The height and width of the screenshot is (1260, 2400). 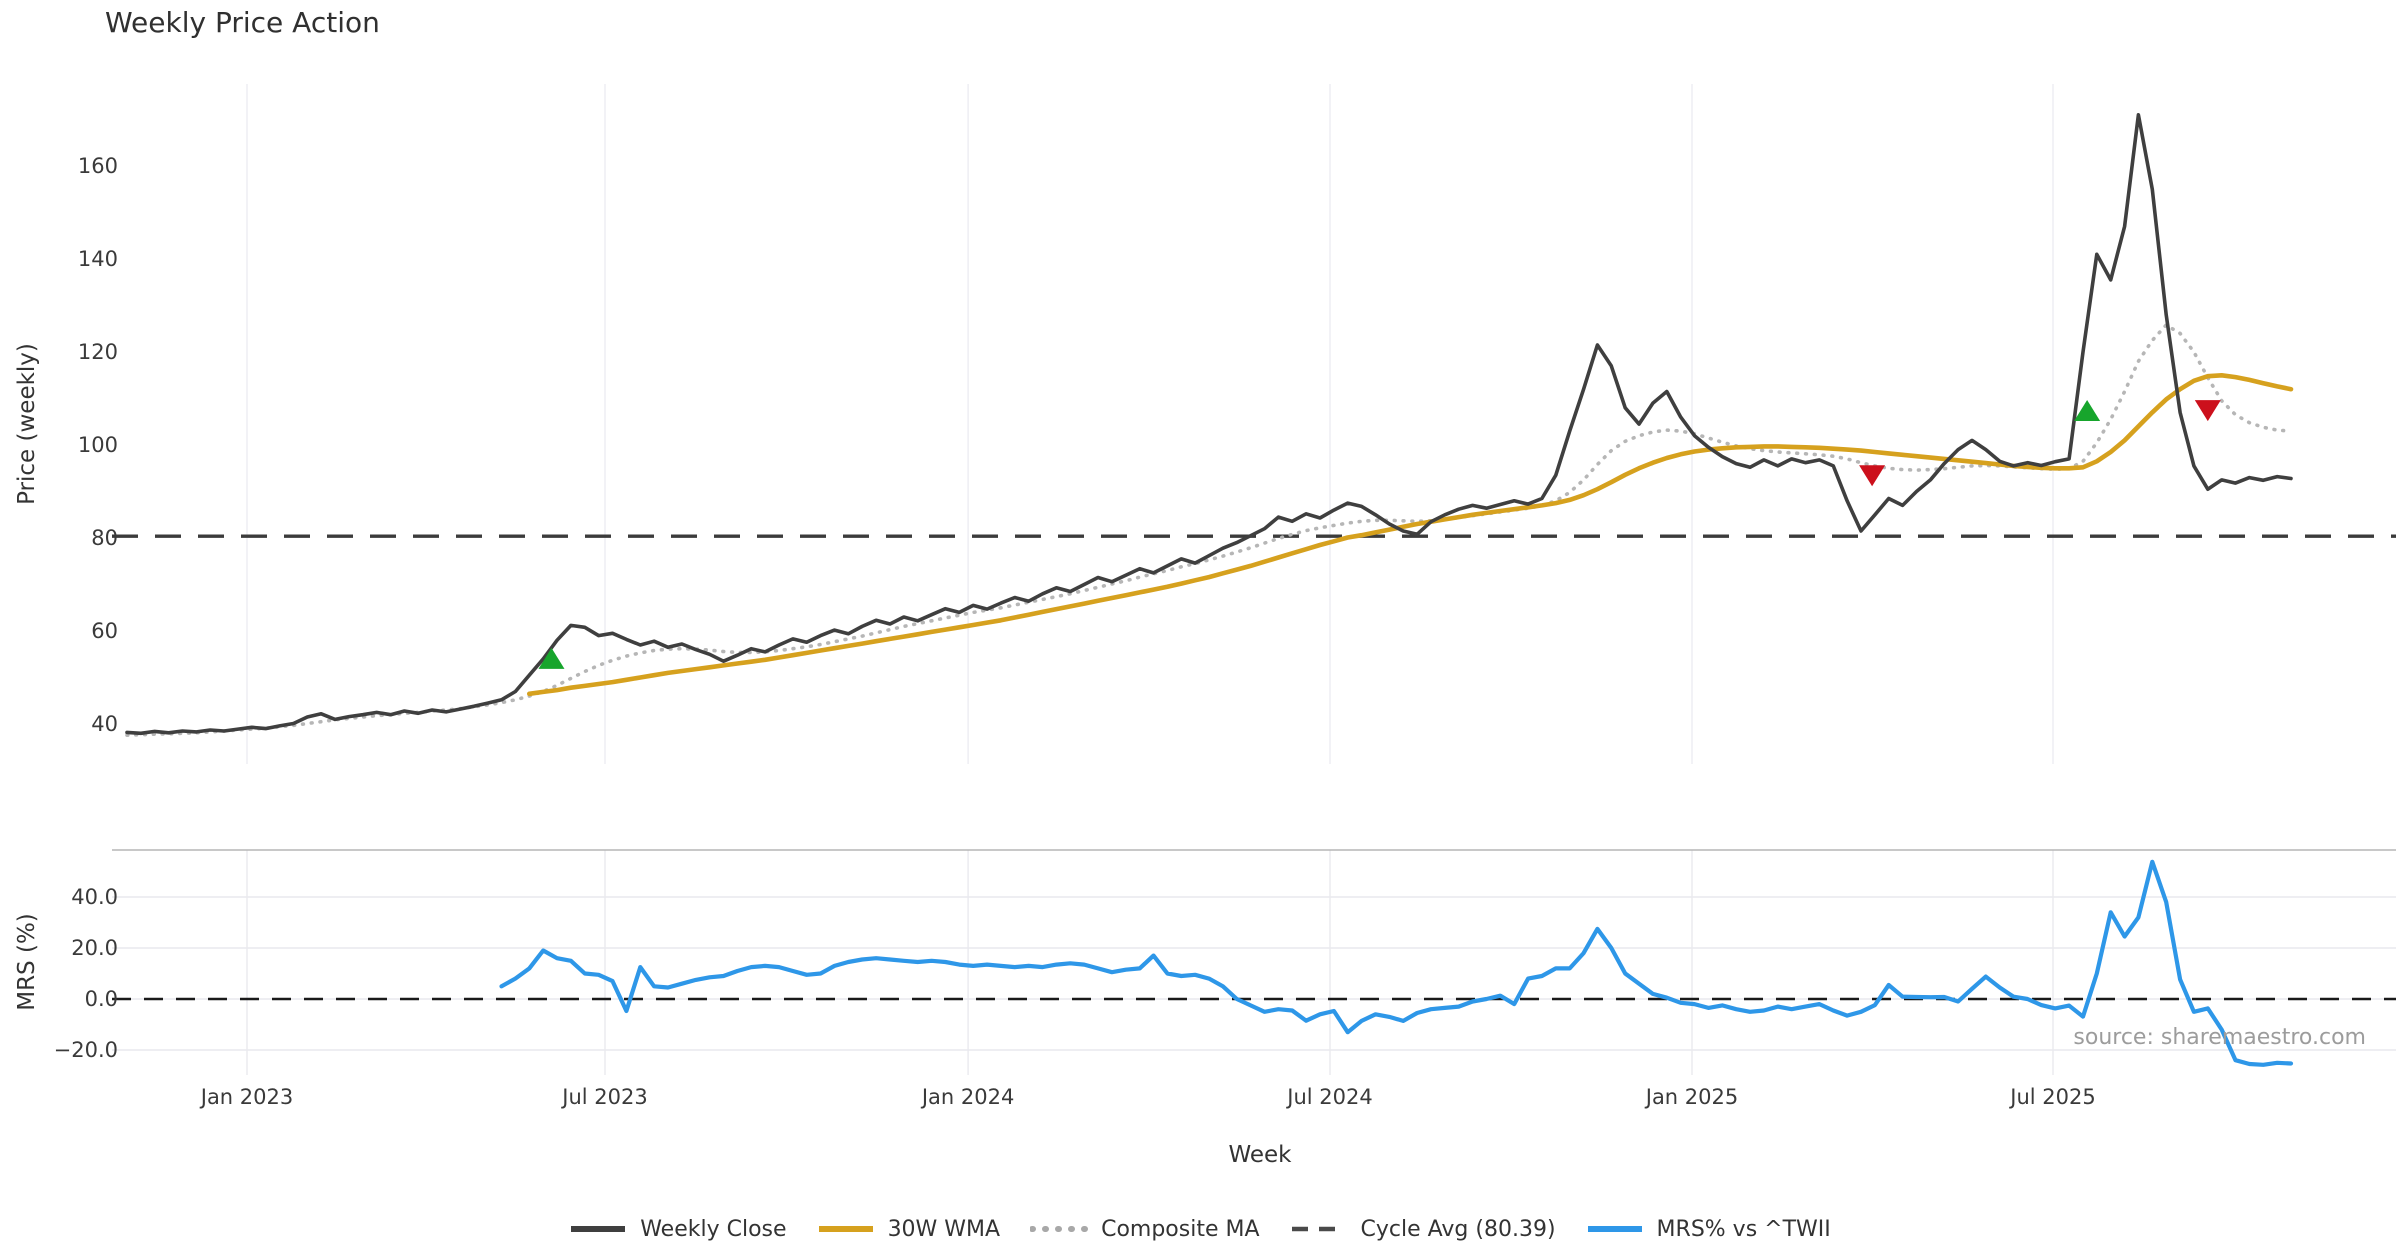 What do you see at coordinates (1059, 1229) in the screenshot?
I see `legend-swatch-dotted` at bounding box center [1059, 1229].